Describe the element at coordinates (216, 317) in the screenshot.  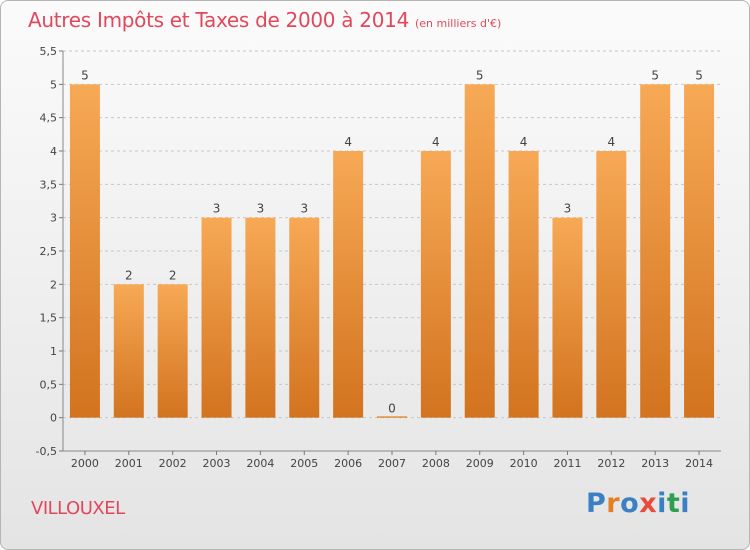
I see `bar-2003` at that location.